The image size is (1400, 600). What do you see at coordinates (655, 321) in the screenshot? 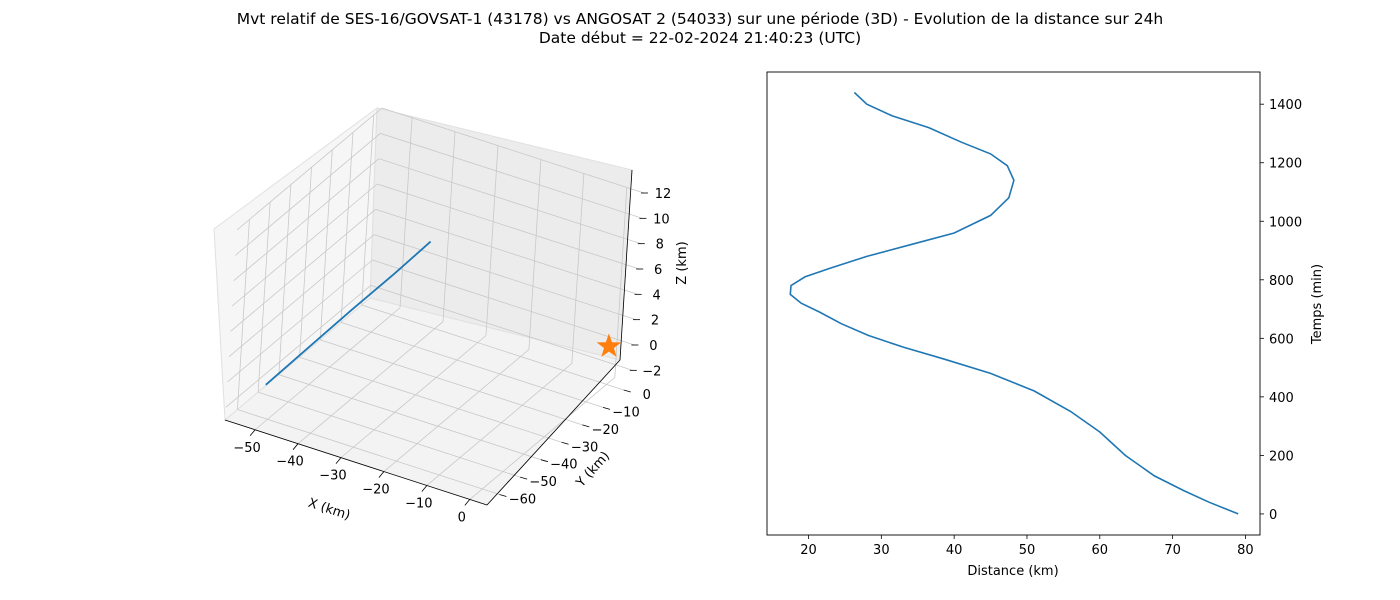
I see `z-tick-label: 2` at bounding box center [655, 321].